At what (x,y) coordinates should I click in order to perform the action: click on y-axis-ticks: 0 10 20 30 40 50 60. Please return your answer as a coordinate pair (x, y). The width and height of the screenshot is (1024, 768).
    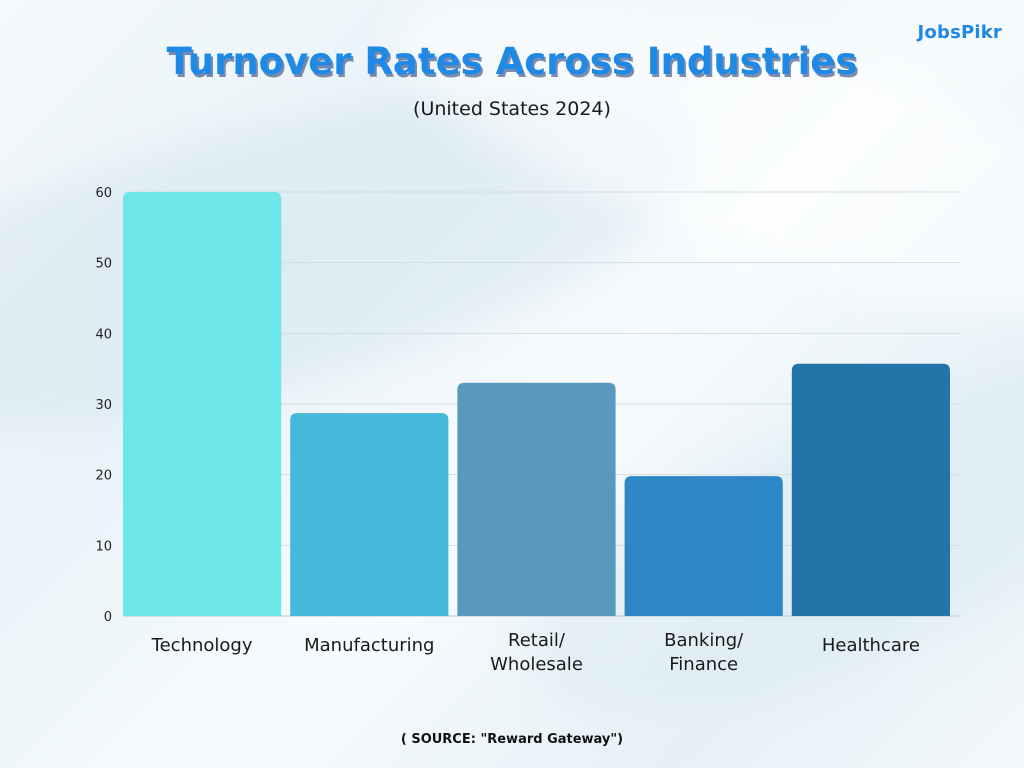
    Looking at the image, I should click on (103, 405).